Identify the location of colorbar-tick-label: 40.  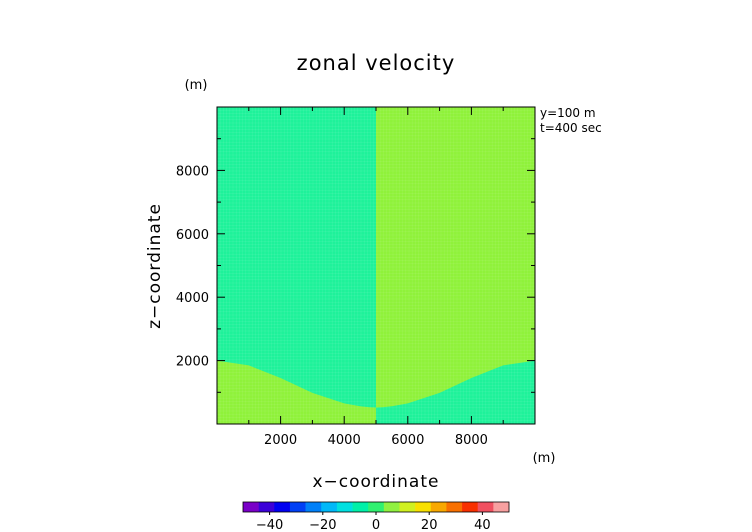
(482, 525).